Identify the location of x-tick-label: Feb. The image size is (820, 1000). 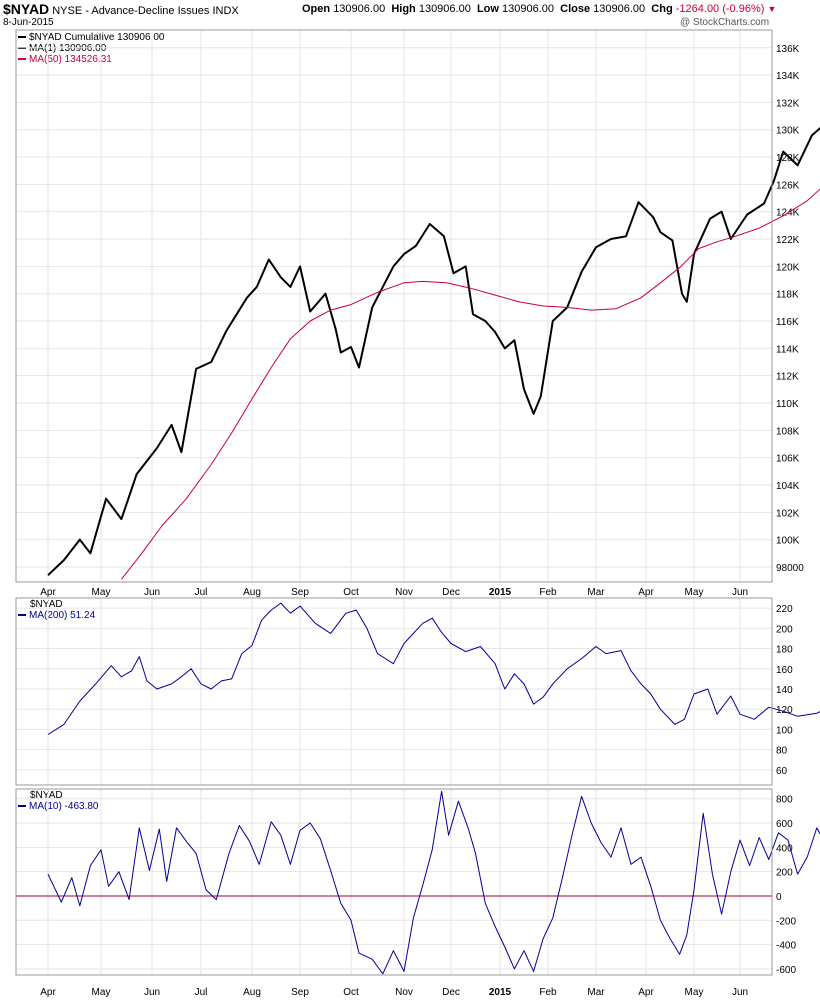
(548, 592).